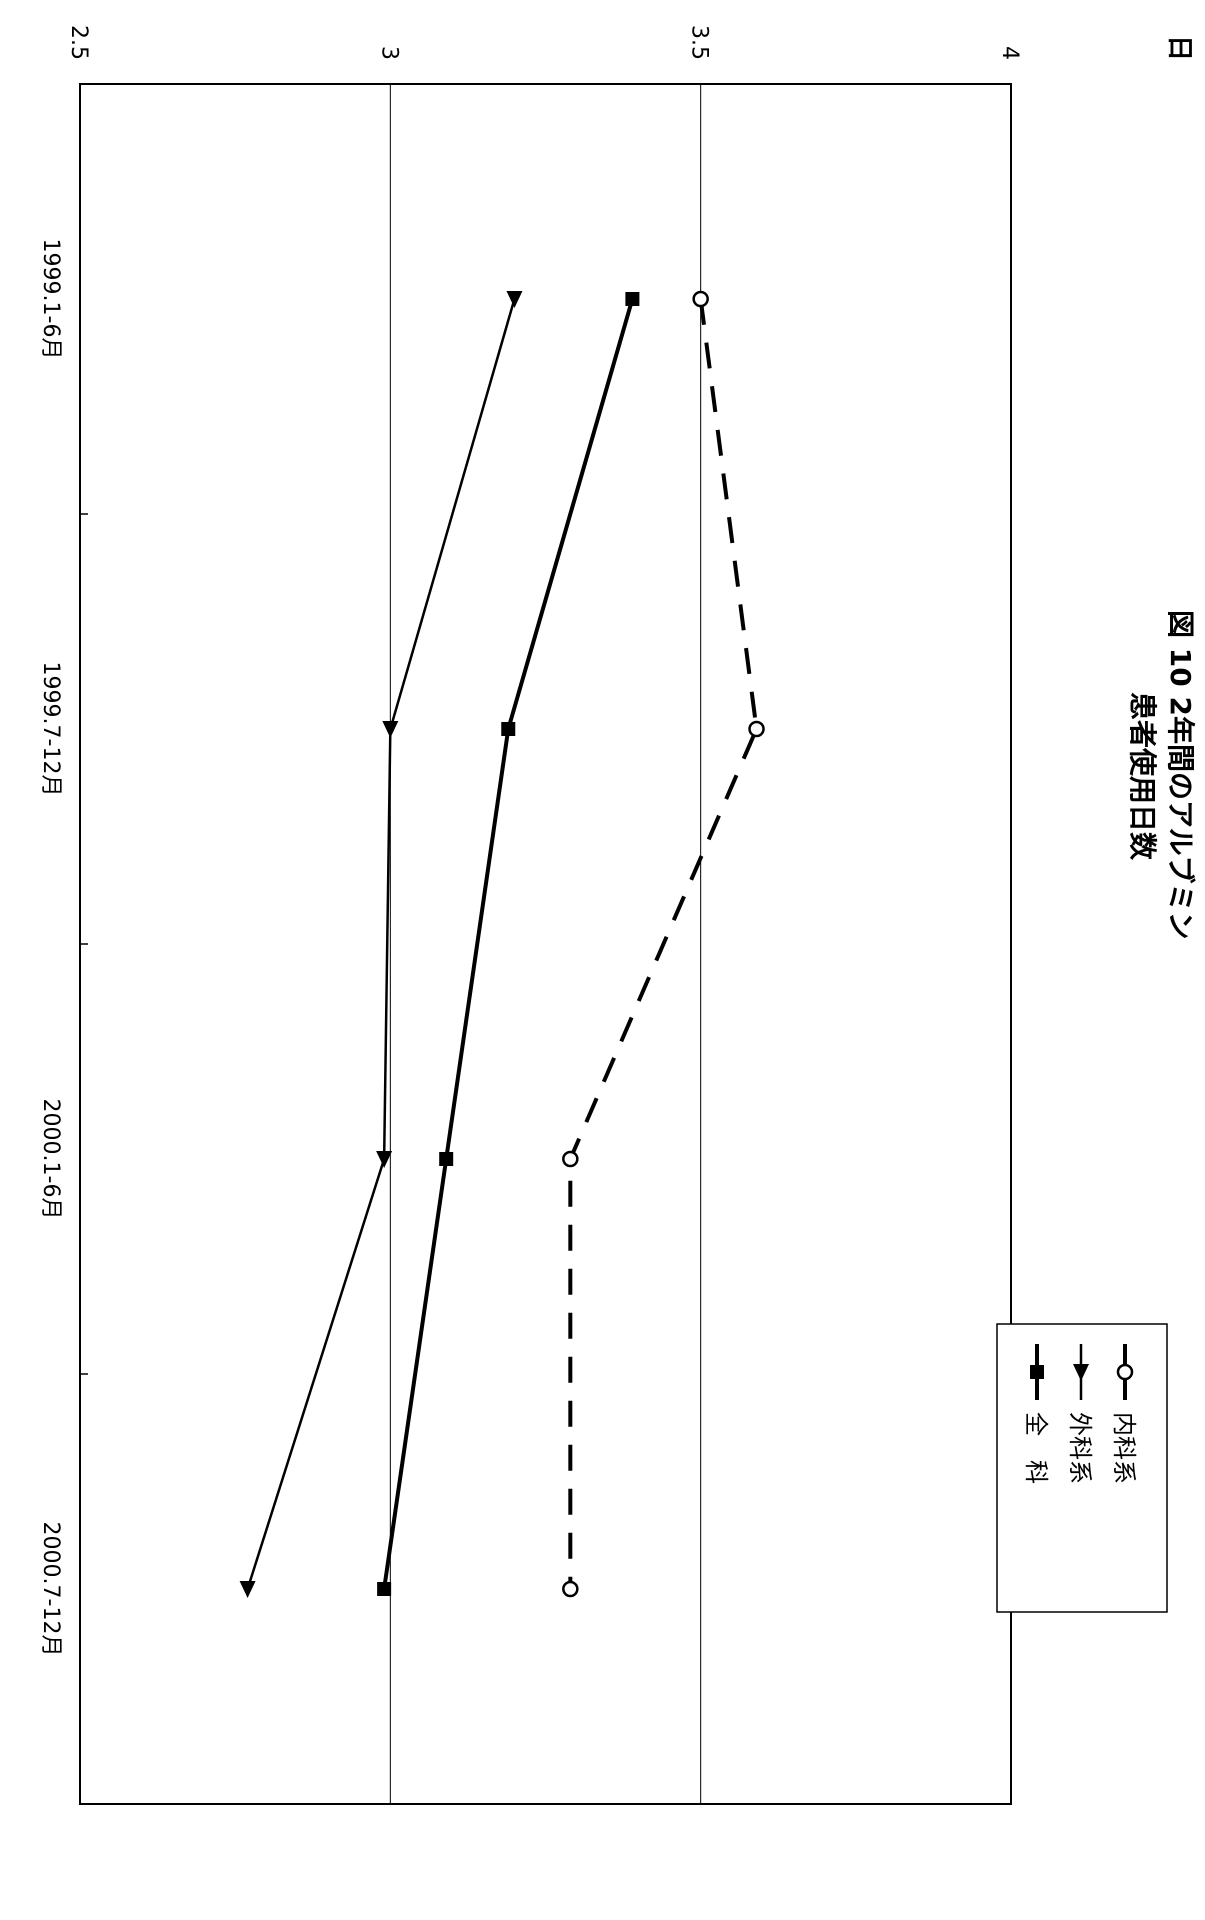 This screenshot has width=1205, height=1920. What do you see at coordinates (63, 948) in the screenshot?
I see `x-axis-ticks: 1999.1-6月 1999.7-12月 2000.1-6月 2000.7-12月` at bounding box center [63, 948].